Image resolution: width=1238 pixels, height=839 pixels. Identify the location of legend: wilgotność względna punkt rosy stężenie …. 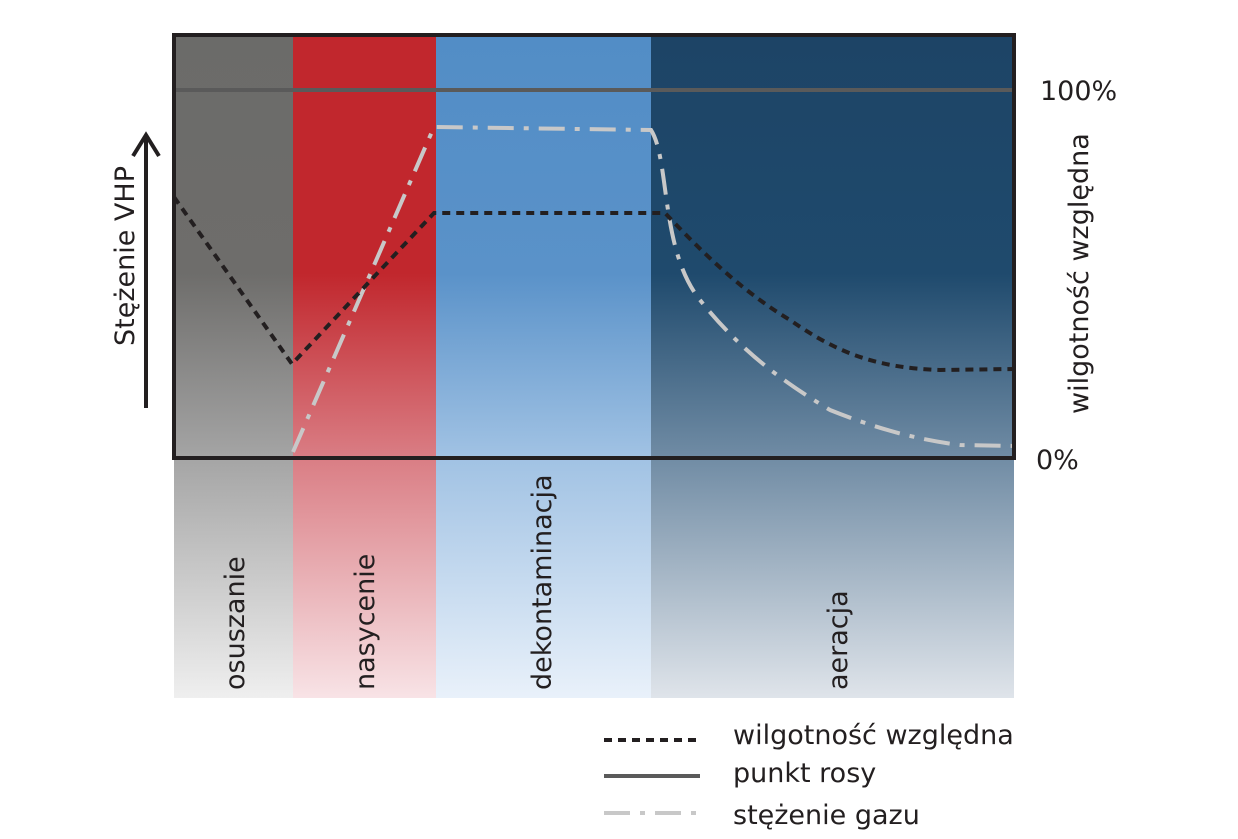
(809, 775).